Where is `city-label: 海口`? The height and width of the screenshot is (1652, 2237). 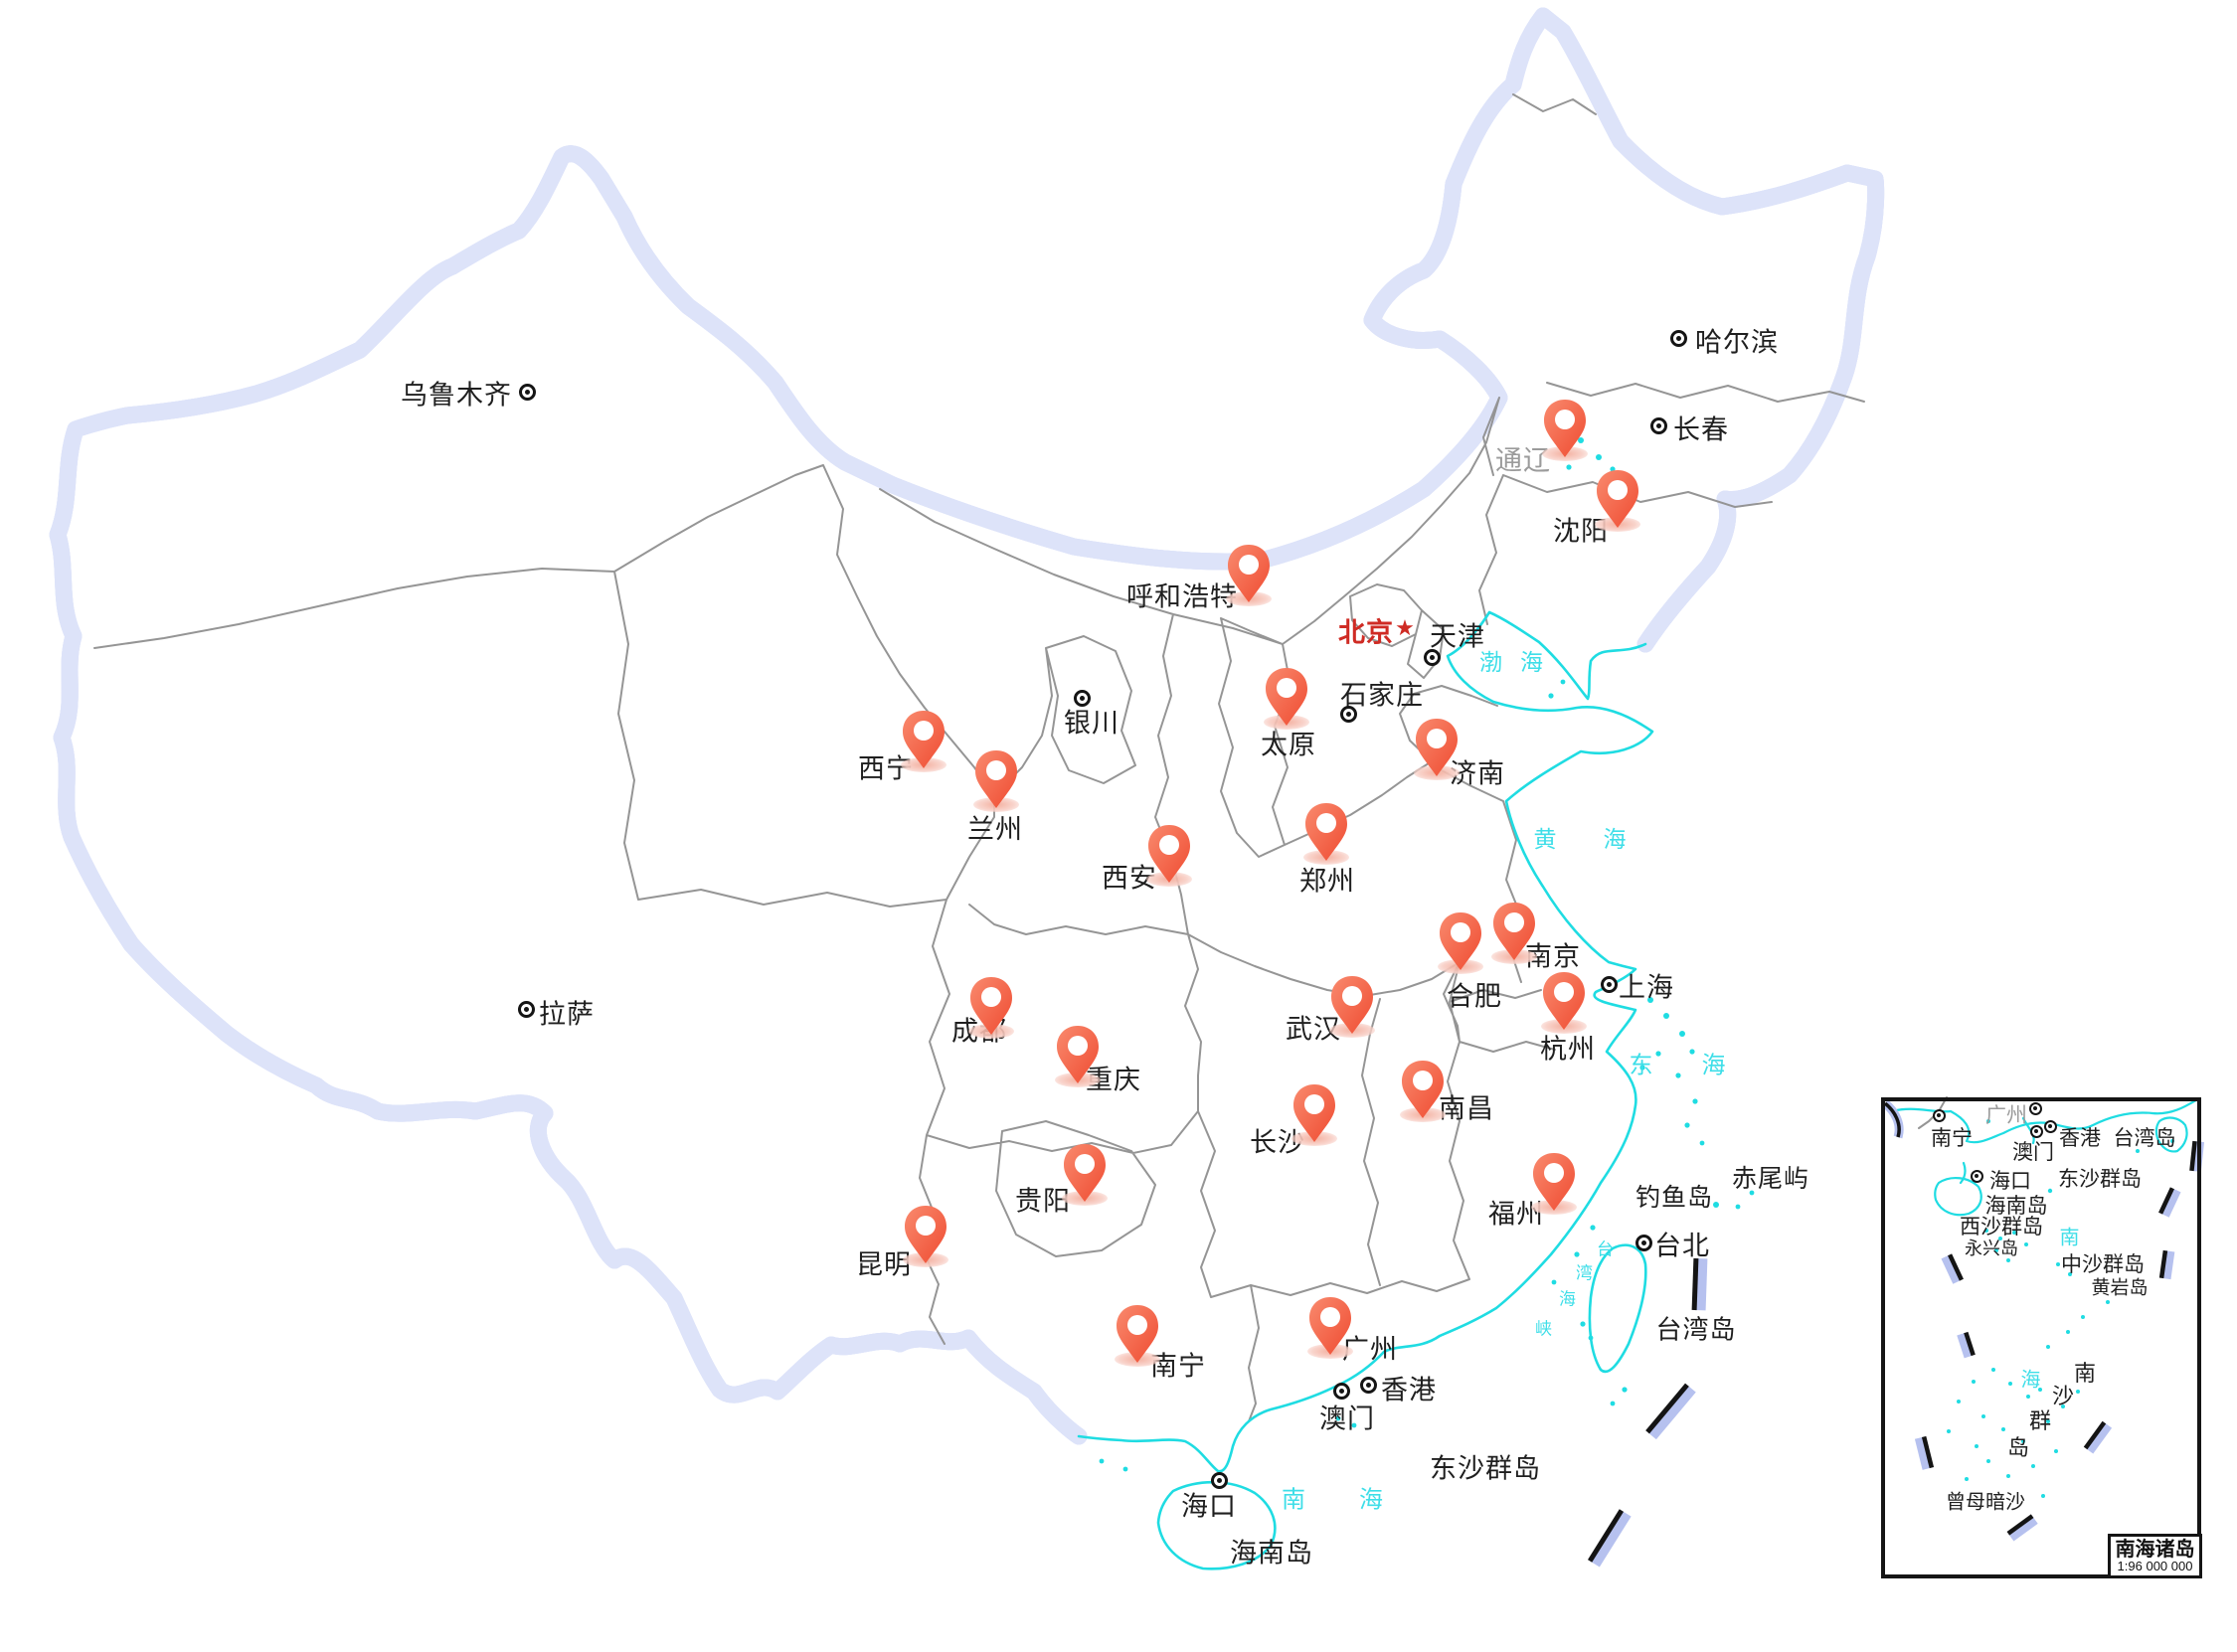 city-label: 海口 is located at coordinates (1209, 1506).